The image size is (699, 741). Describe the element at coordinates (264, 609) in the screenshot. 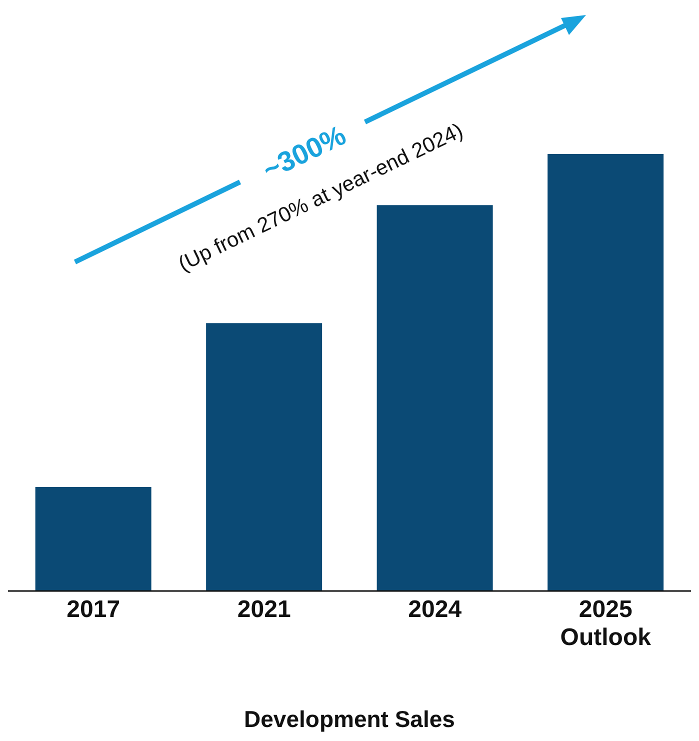

I see `x-tick-label: 2021` at that location.